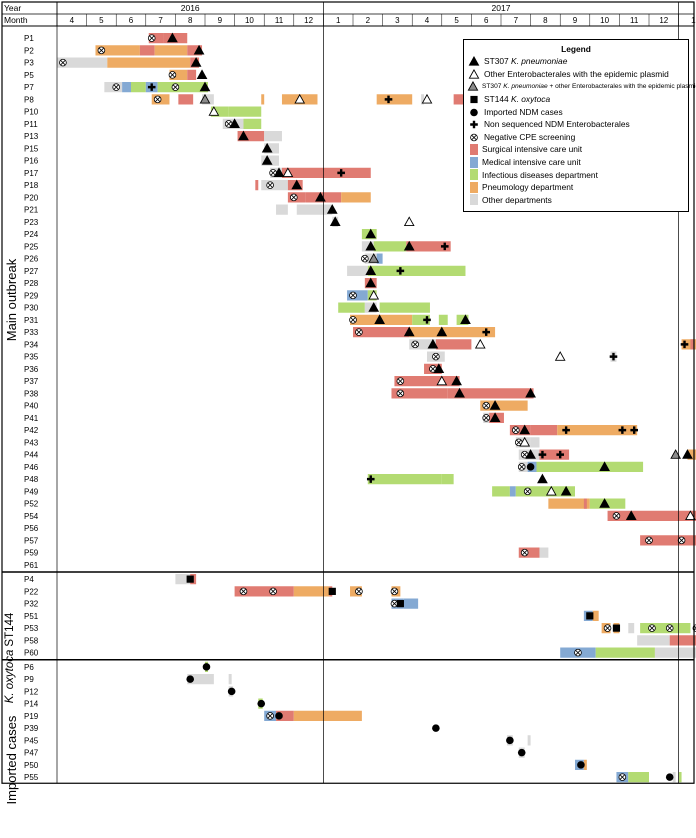  What do you see at coordinates (531, 99) in the screenshot?
I see `legend-text-italic: K. oxytoca` at bounding box center [531, 99].